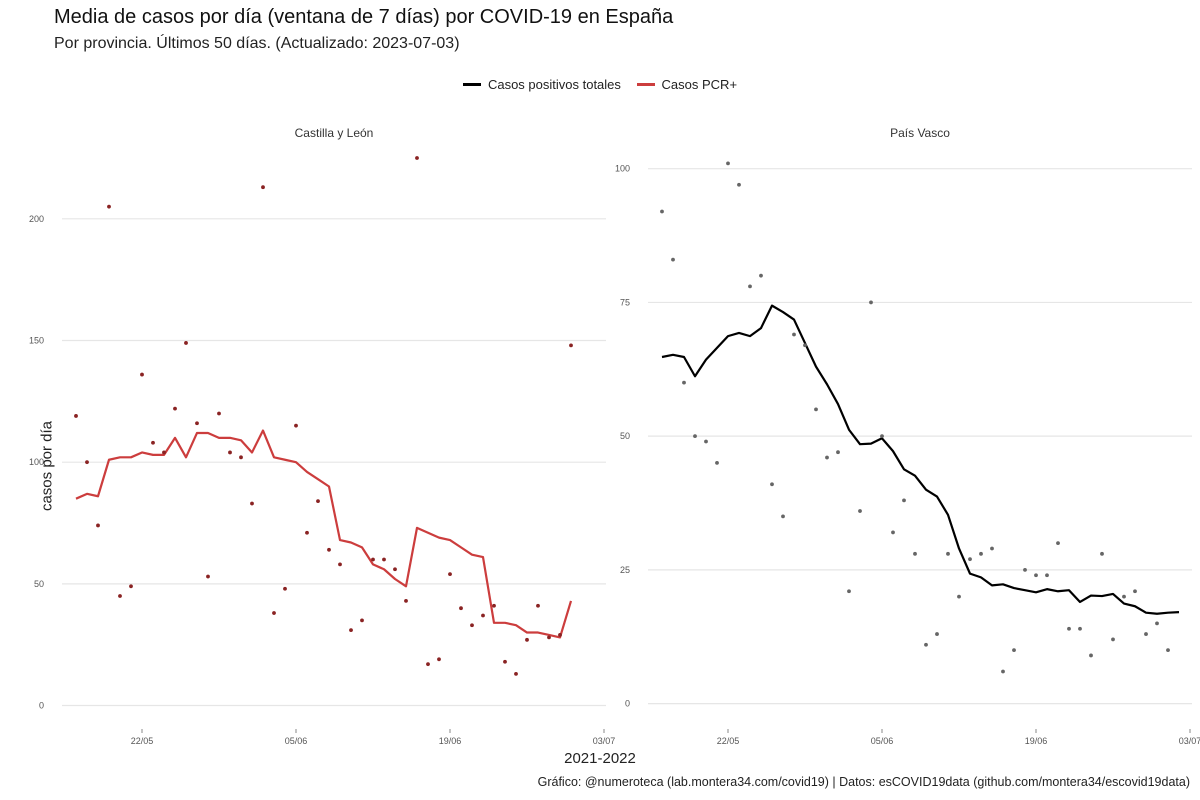 The height and width of the screenshot is (800, 1200). I want to click on facet-title: País Vasco, so click(920, 133).